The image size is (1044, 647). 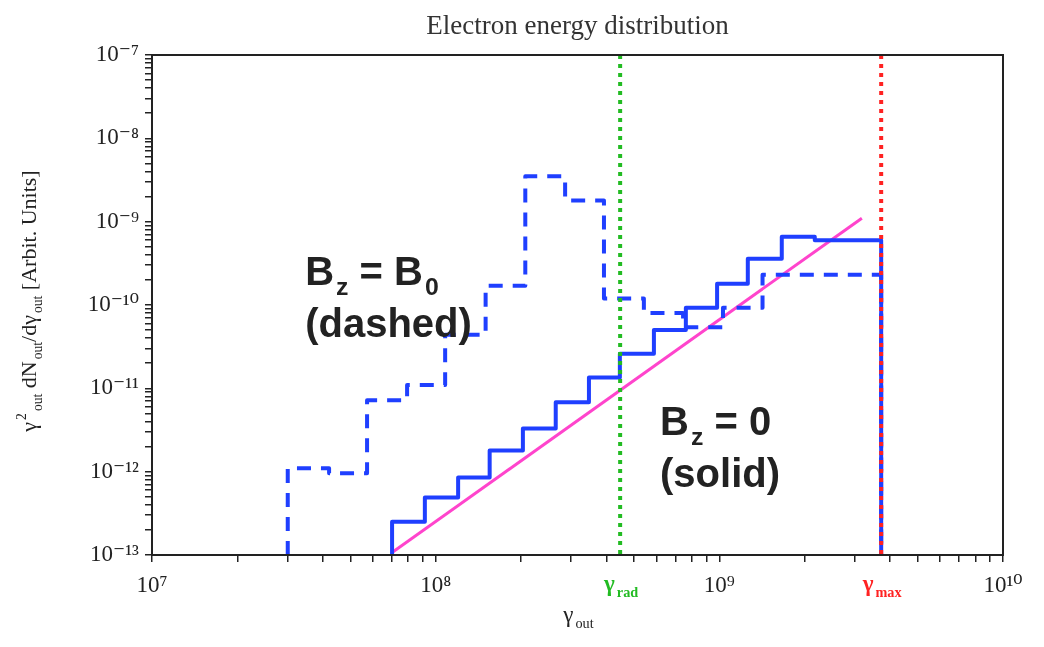 I want to click on y-tick-label: 10⁻¹⁰, so click(x=113, y=304).